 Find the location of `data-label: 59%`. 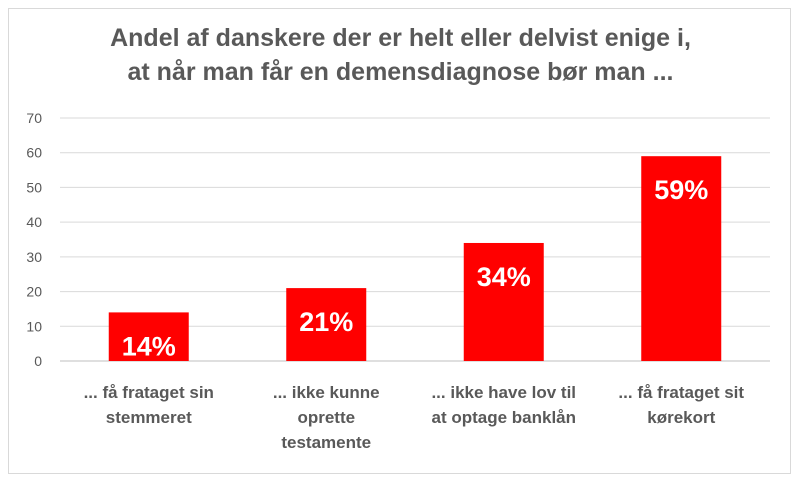

data-label: 59% is located at coordinates (681, 190).